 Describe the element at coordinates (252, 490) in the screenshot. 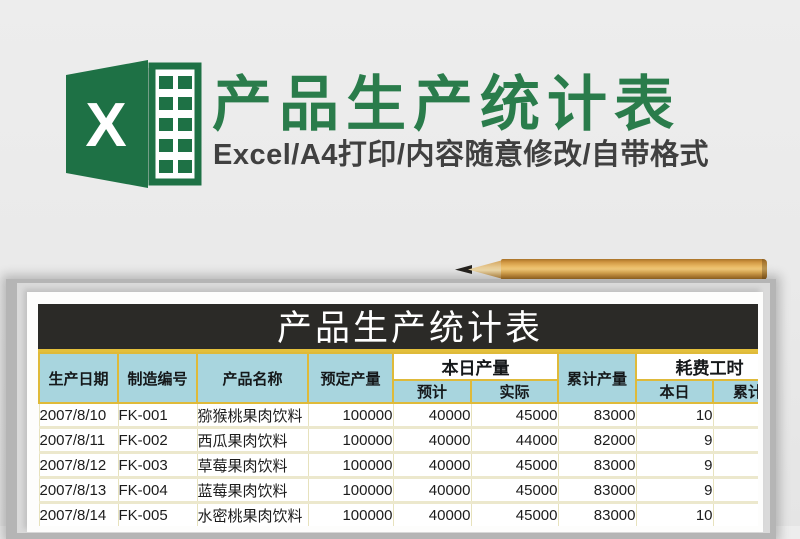

I see `cell-product: 蓝莓果肉饮料` at that location.